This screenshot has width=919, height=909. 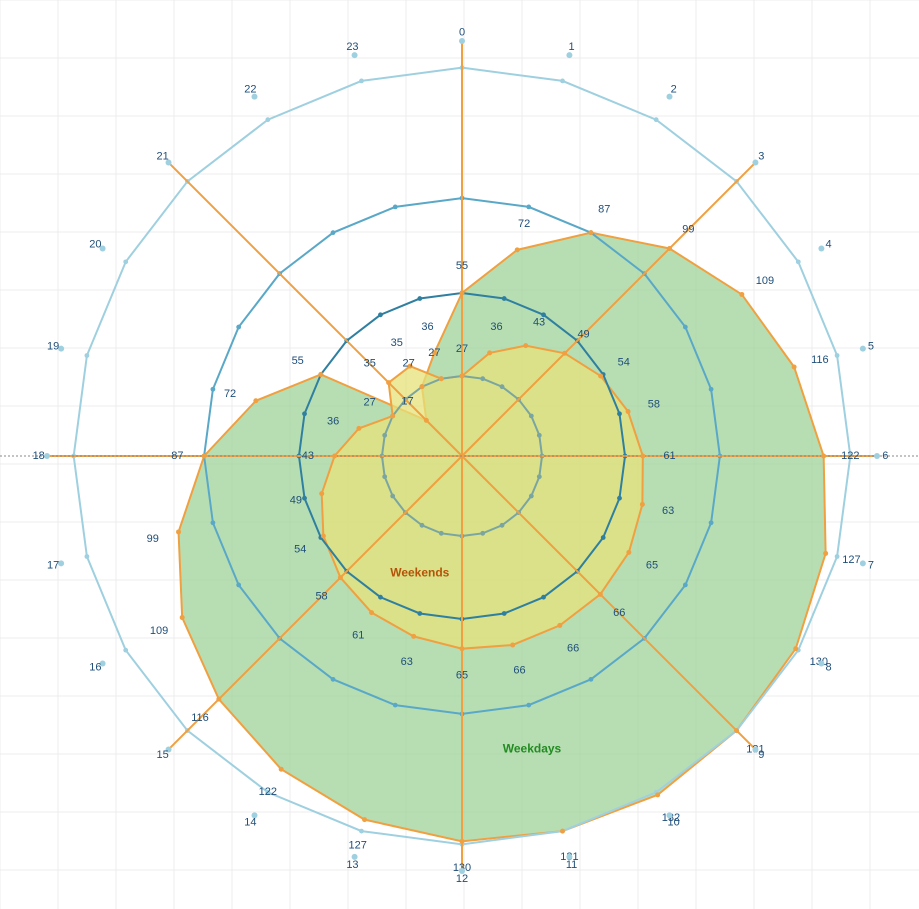 What do you see at coordinates (296, 500) in the screenshot?
I see `data-label: 49` at bounding box center [296, 500].